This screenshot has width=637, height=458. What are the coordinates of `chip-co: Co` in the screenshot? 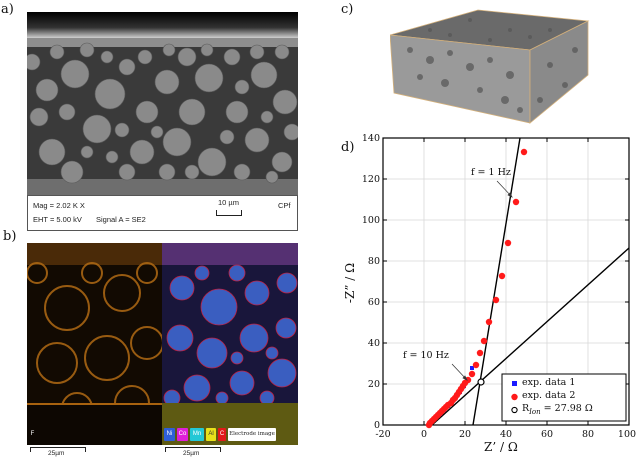 It's located at (182, 434).